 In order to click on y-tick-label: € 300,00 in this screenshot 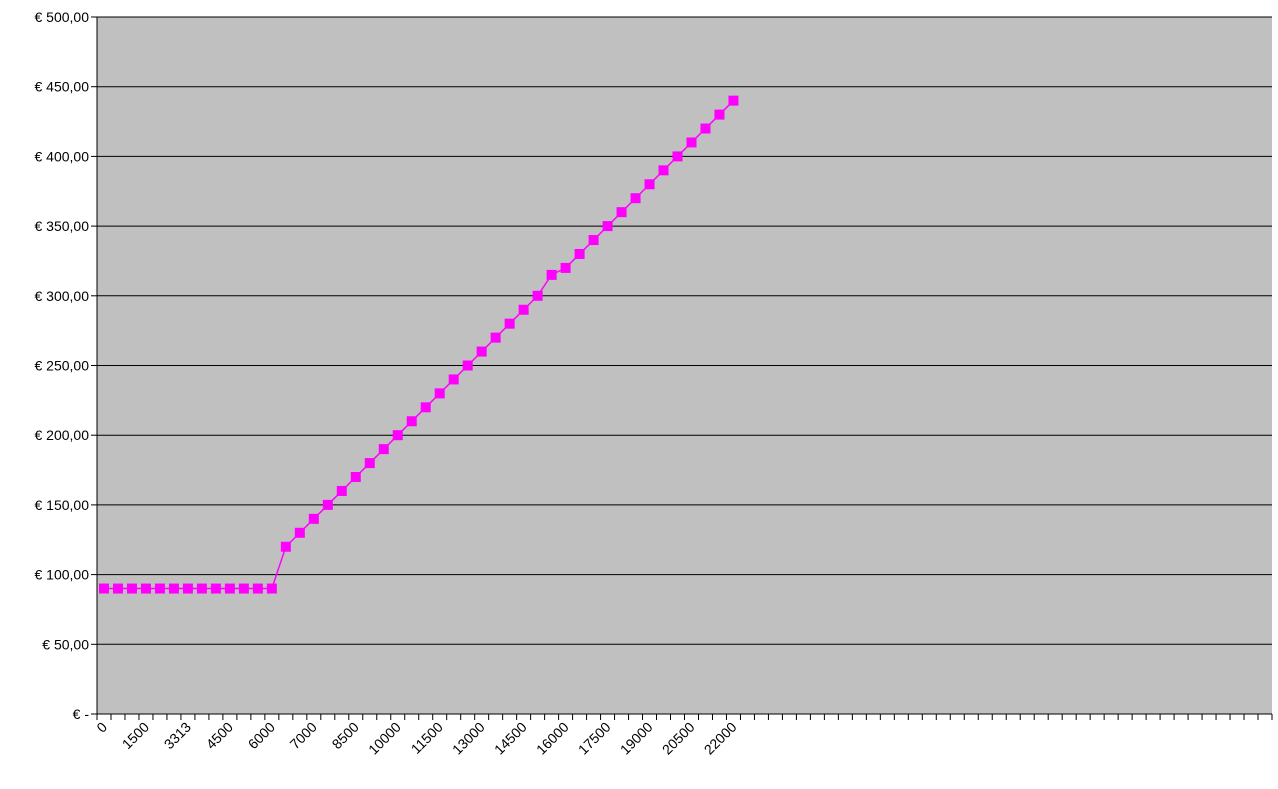, I will do `click(62, 296)`.